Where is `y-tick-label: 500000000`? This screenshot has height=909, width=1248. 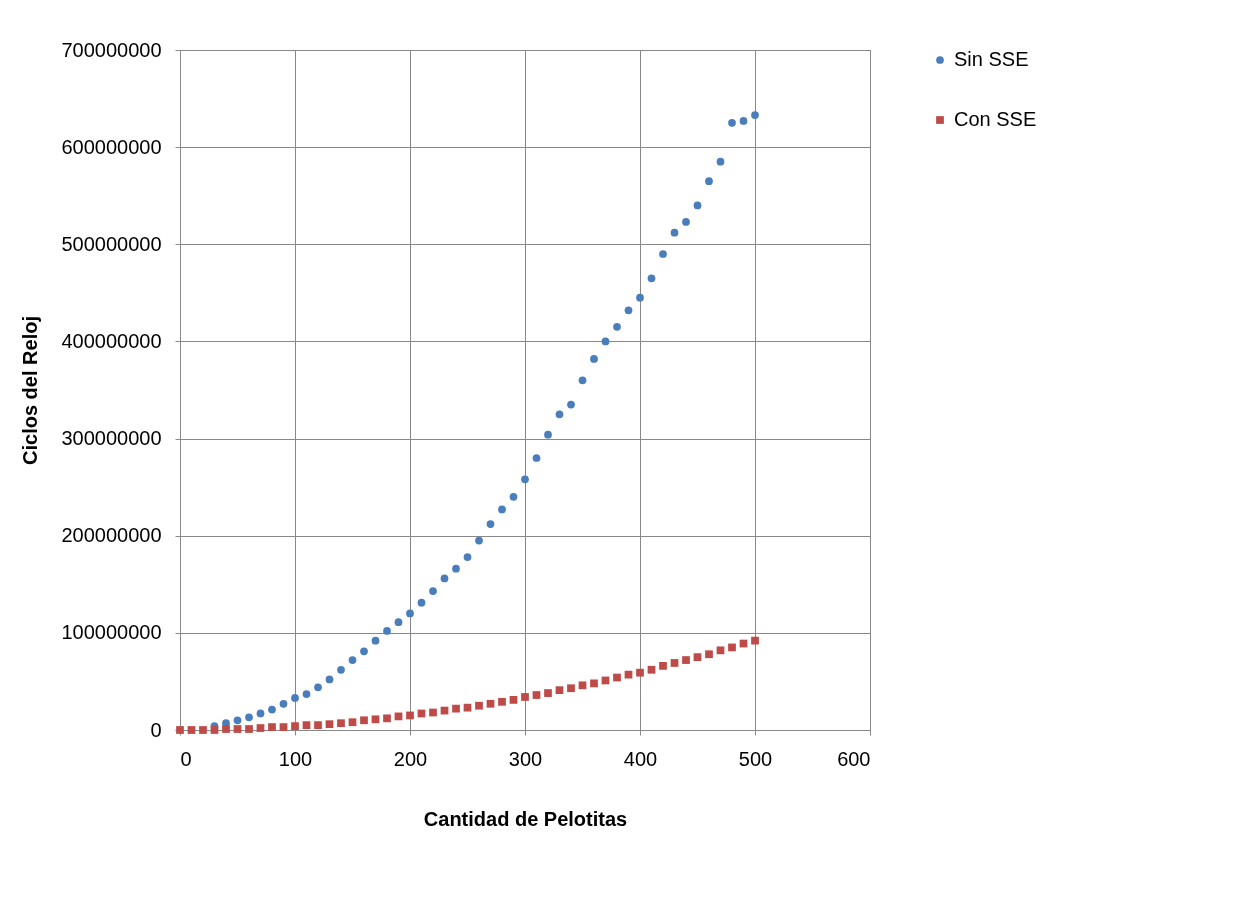 y-tick-label: 500000000 is located at coordinates (111, 243).